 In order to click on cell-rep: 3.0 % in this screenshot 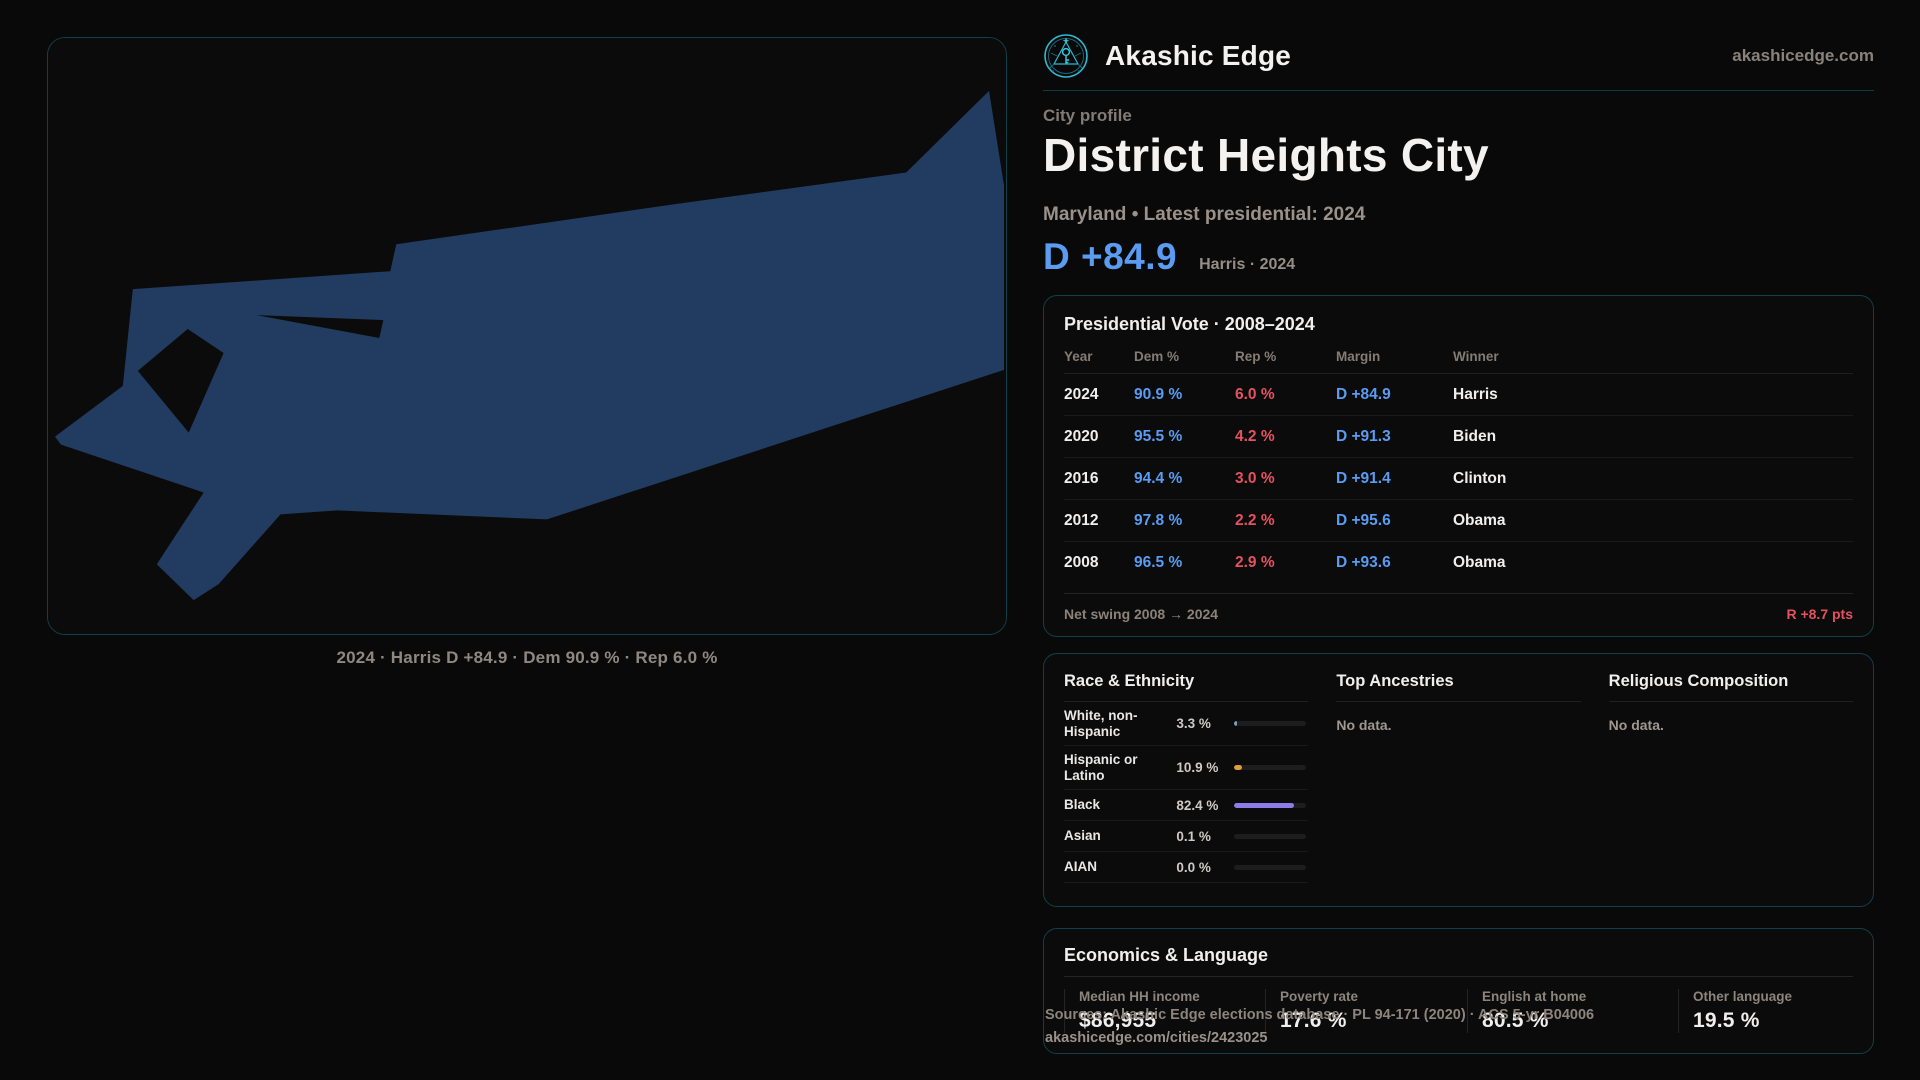, I will do `click(1255, 478)`.